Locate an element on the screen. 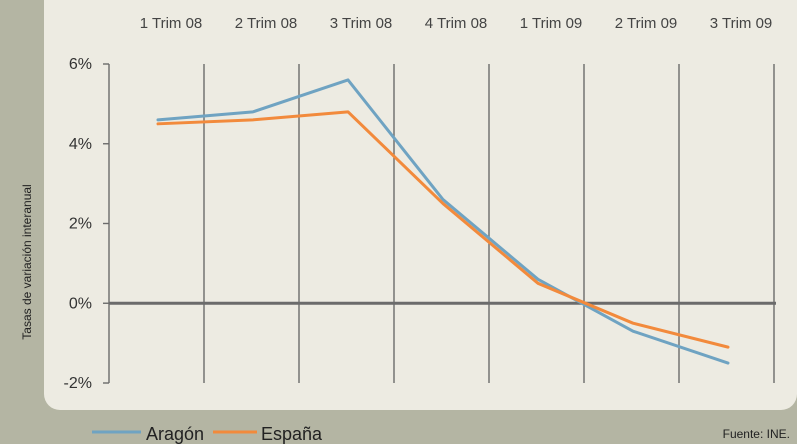 Image resolution: width=797 pixels, height=444 pixels. y-tick-labels: 6% 4% 2% 0% -2% is located at coordinates (78, 224).